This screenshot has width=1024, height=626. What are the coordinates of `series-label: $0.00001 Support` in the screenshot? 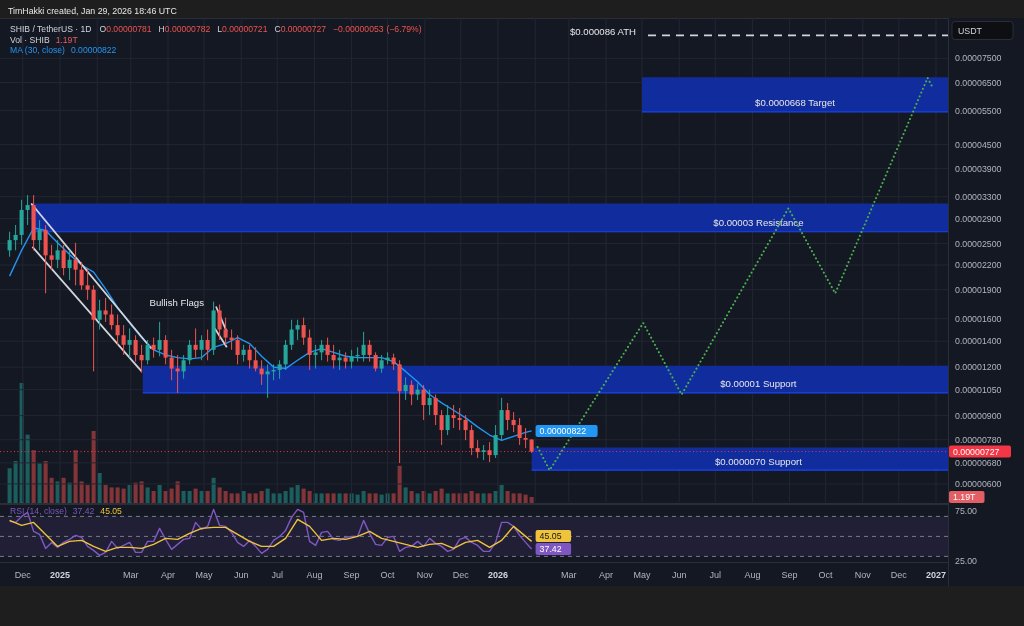 It's located at (758, 384).